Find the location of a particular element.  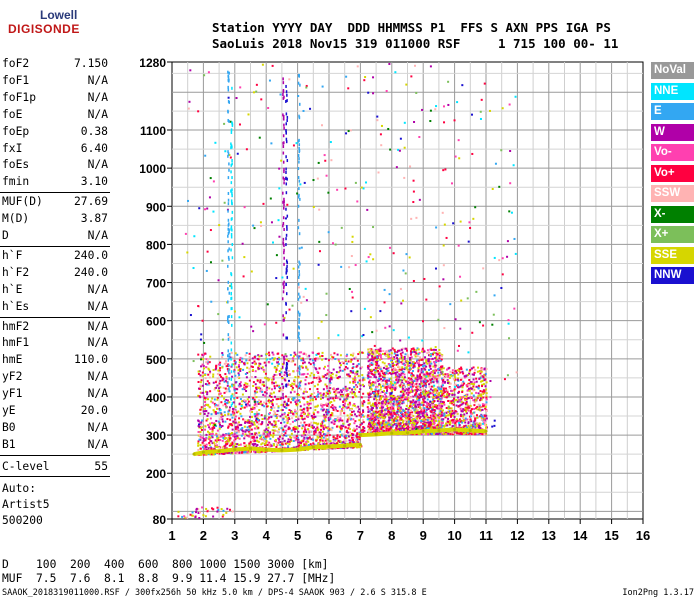

panel-separator is located at coordinates (55, 193).